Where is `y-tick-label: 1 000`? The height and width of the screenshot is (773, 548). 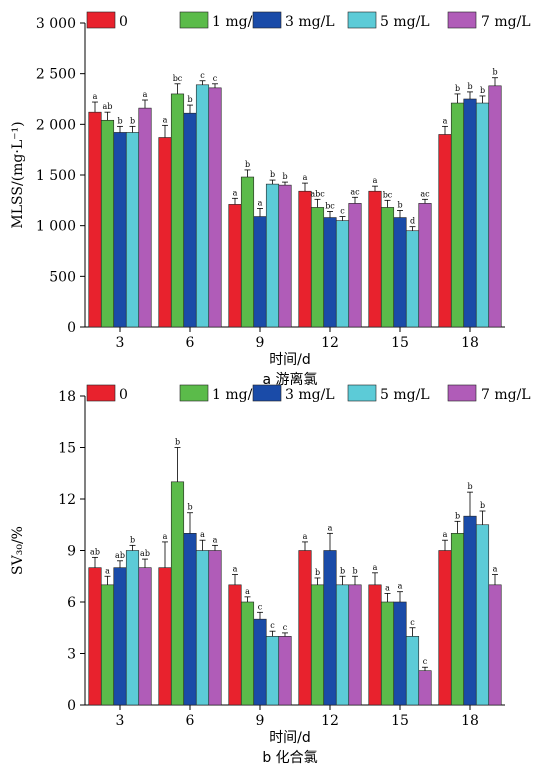 y-tick-label: 1 000 is located at coordinates (56, 227).